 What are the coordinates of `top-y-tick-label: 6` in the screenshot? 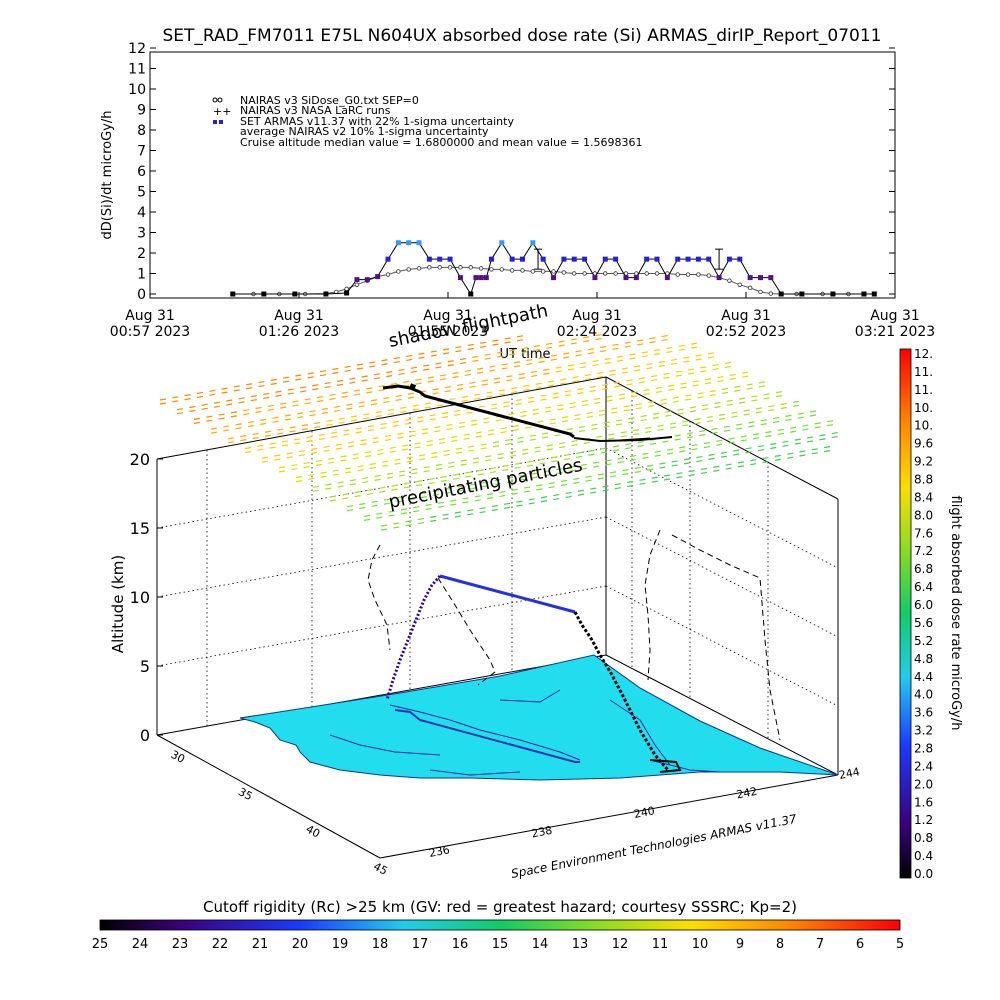 It's located at (141, 172).